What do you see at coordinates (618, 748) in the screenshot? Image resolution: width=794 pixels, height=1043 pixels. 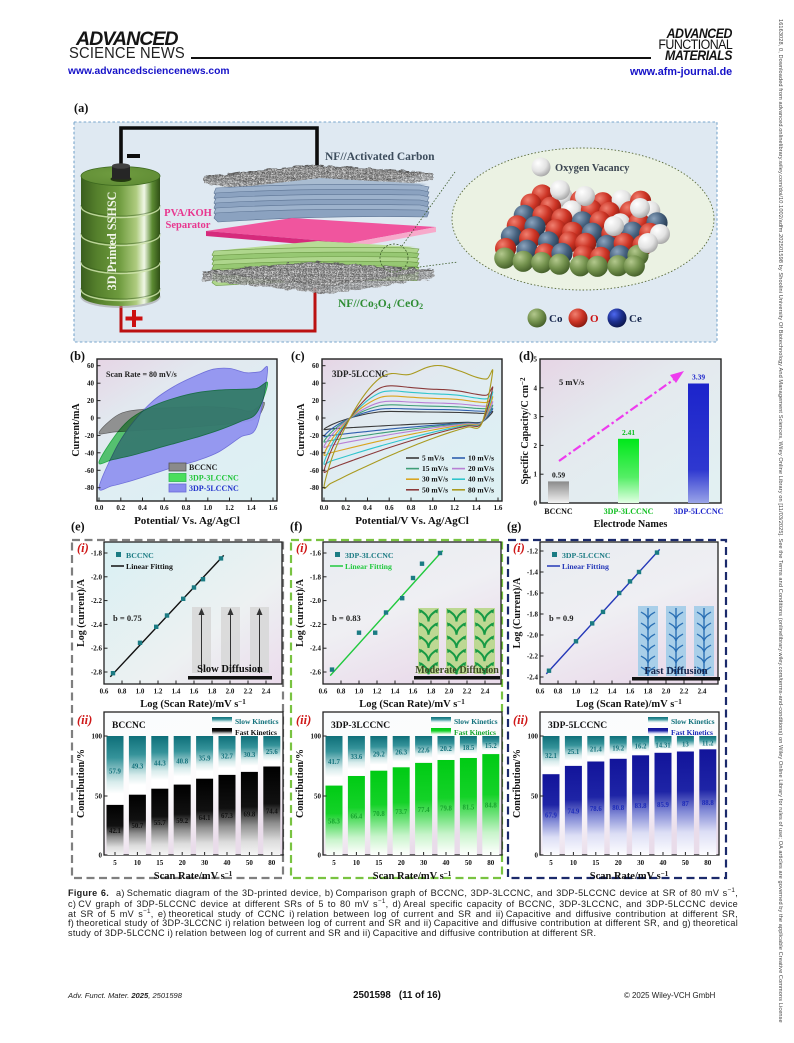 I see `svg-text: 19.2` at bounding box center [618, 748].